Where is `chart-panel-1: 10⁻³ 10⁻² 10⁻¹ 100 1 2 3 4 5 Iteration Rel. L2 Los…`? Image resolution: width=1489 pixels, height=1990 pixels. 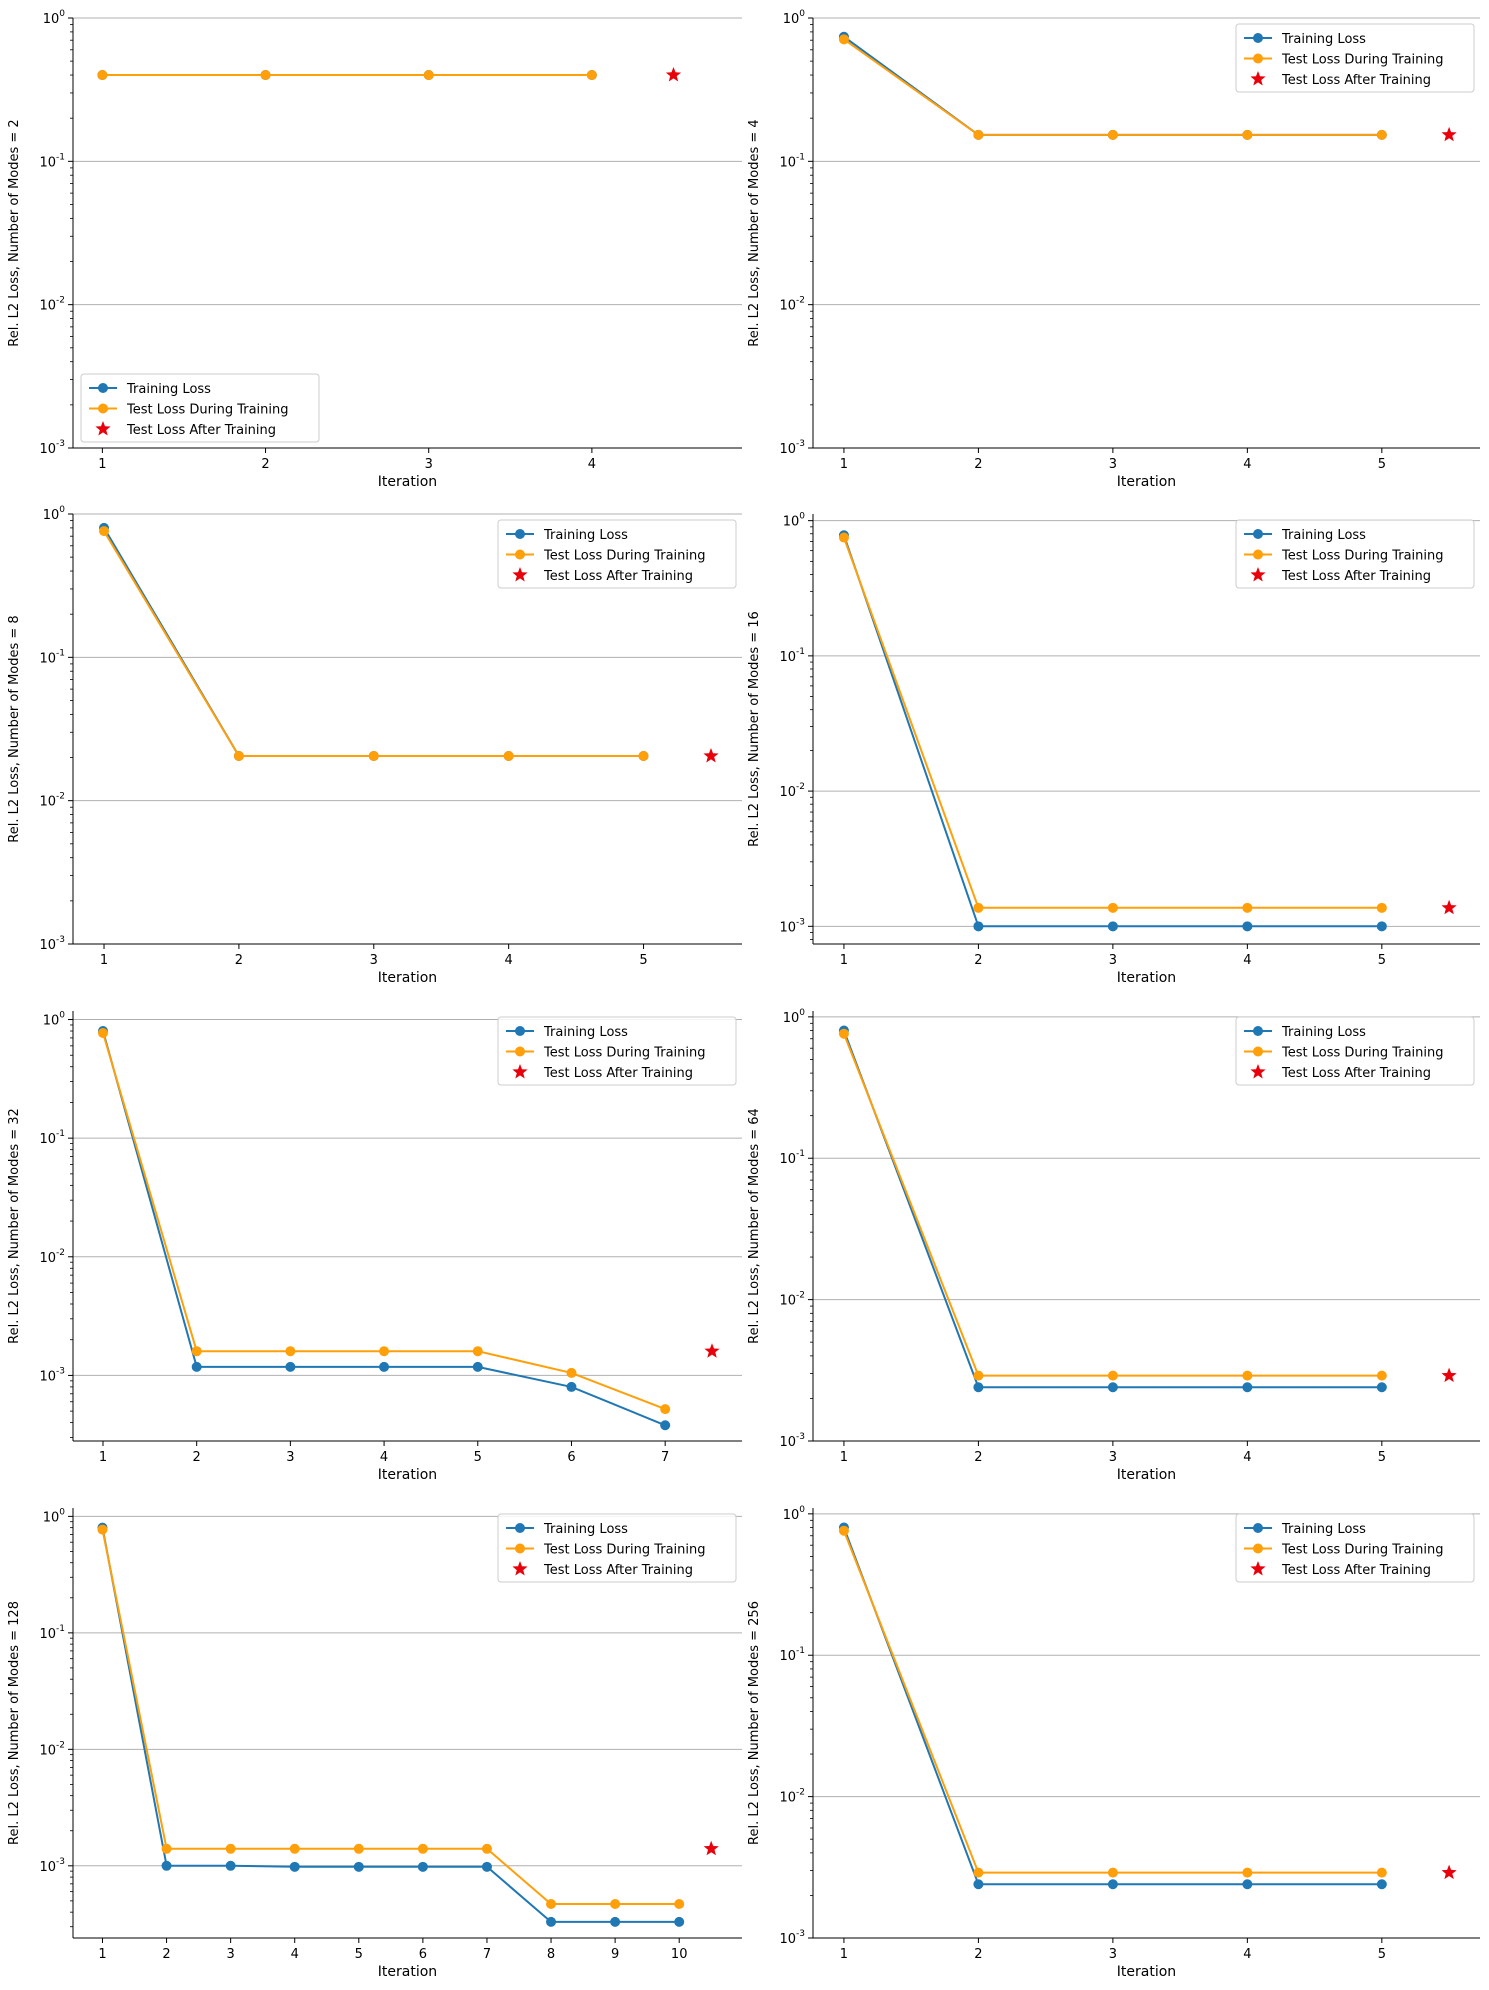 chart-panel-1: 10⁻³ 10⁻² 10⁻¹ 100 1 2 3 4 5 Iteration Rel. L2 Los… is located at coordinates (1113, 249).